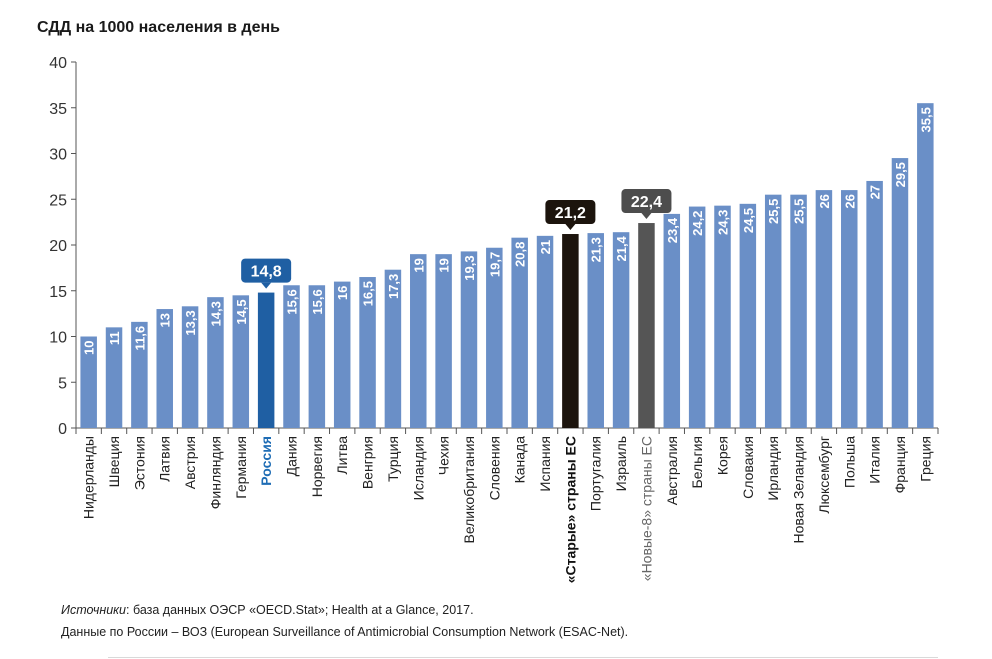  I want to click on bar-value-label: 13,3, so click(190, 322).